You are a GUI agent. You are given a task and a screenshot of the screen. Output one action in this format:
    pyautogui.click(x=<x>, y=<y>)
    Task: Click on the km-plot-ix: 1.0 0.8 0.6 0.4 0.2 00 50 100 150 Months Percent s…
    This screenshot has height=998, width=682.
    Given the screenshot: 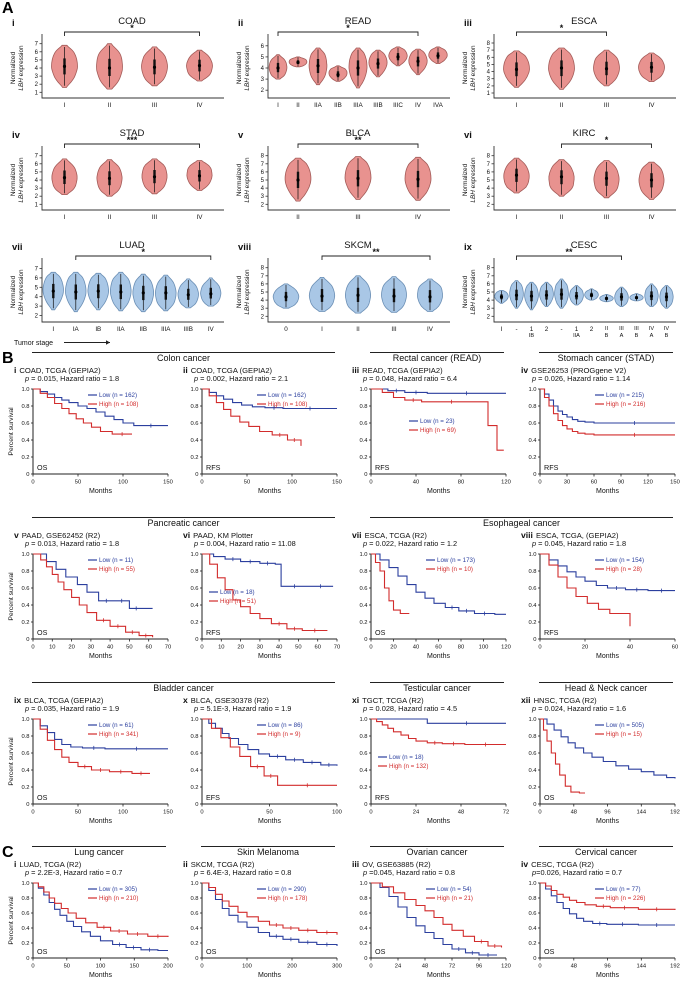 What is the action you would take?
    pyautogui.click(x=90, y=771)
    